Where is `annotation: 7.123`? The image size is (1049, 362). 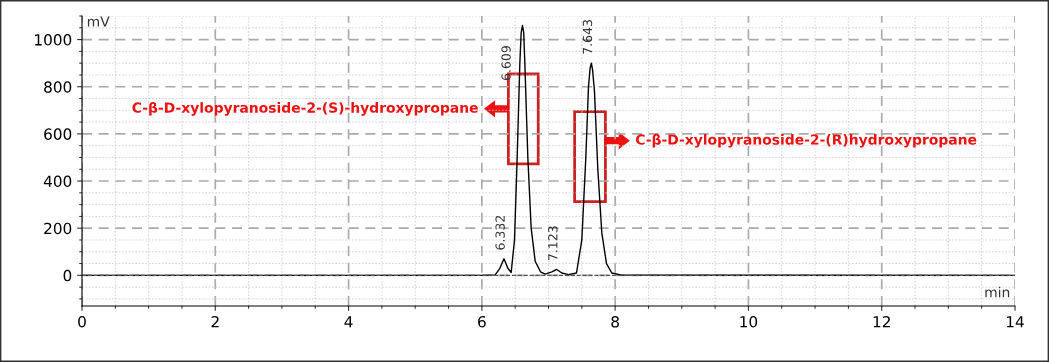 annotation: 7.123 is located at coordinates (553, 243).